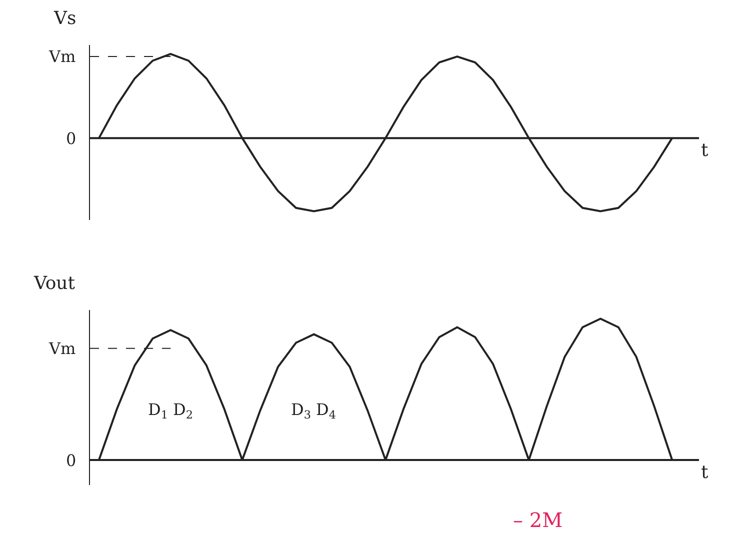 This screenshot has height=534, width=739. What do you see at coordinates (170, 411) in the screenshot?
I see `annotation: D$_{1}$ D$_{2}$` at bounding box center [170, 411].